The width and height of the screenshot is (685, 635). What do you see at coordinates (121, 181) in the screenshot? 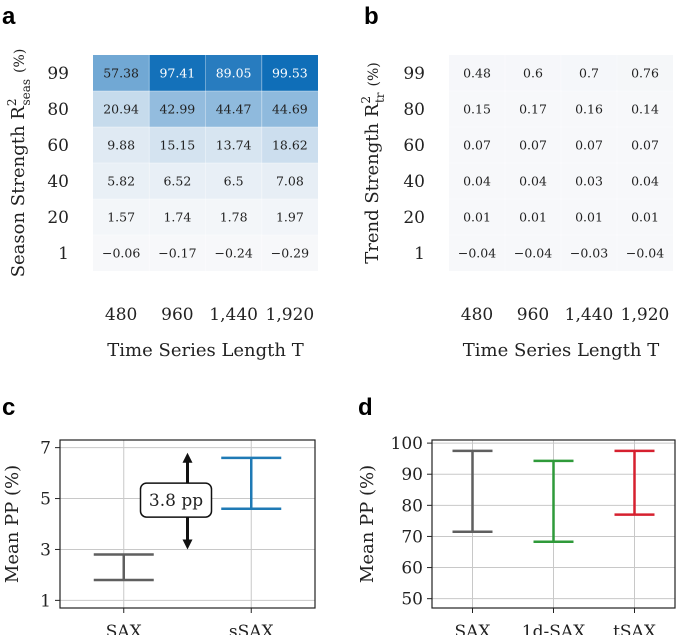
I see `cell-value-label: 5.82` at bounding box center [121, 181].